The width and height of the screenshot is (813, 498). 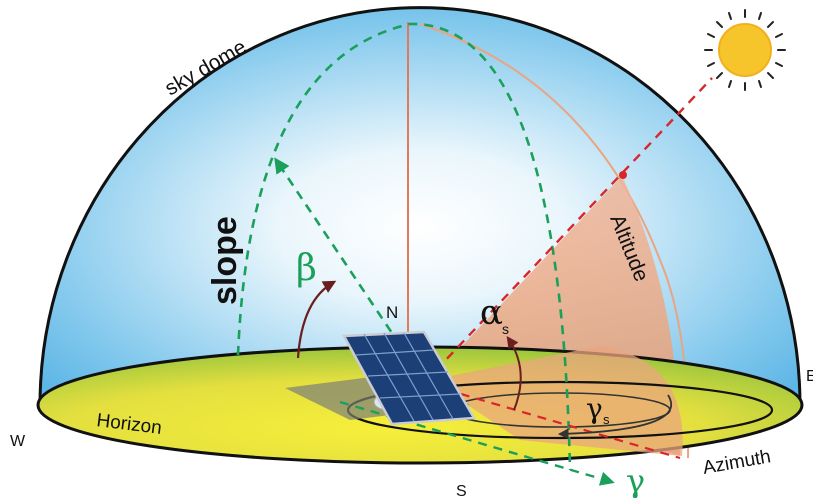 I want to click on gamma-s-subscript: s, so click(x=606, y=419).